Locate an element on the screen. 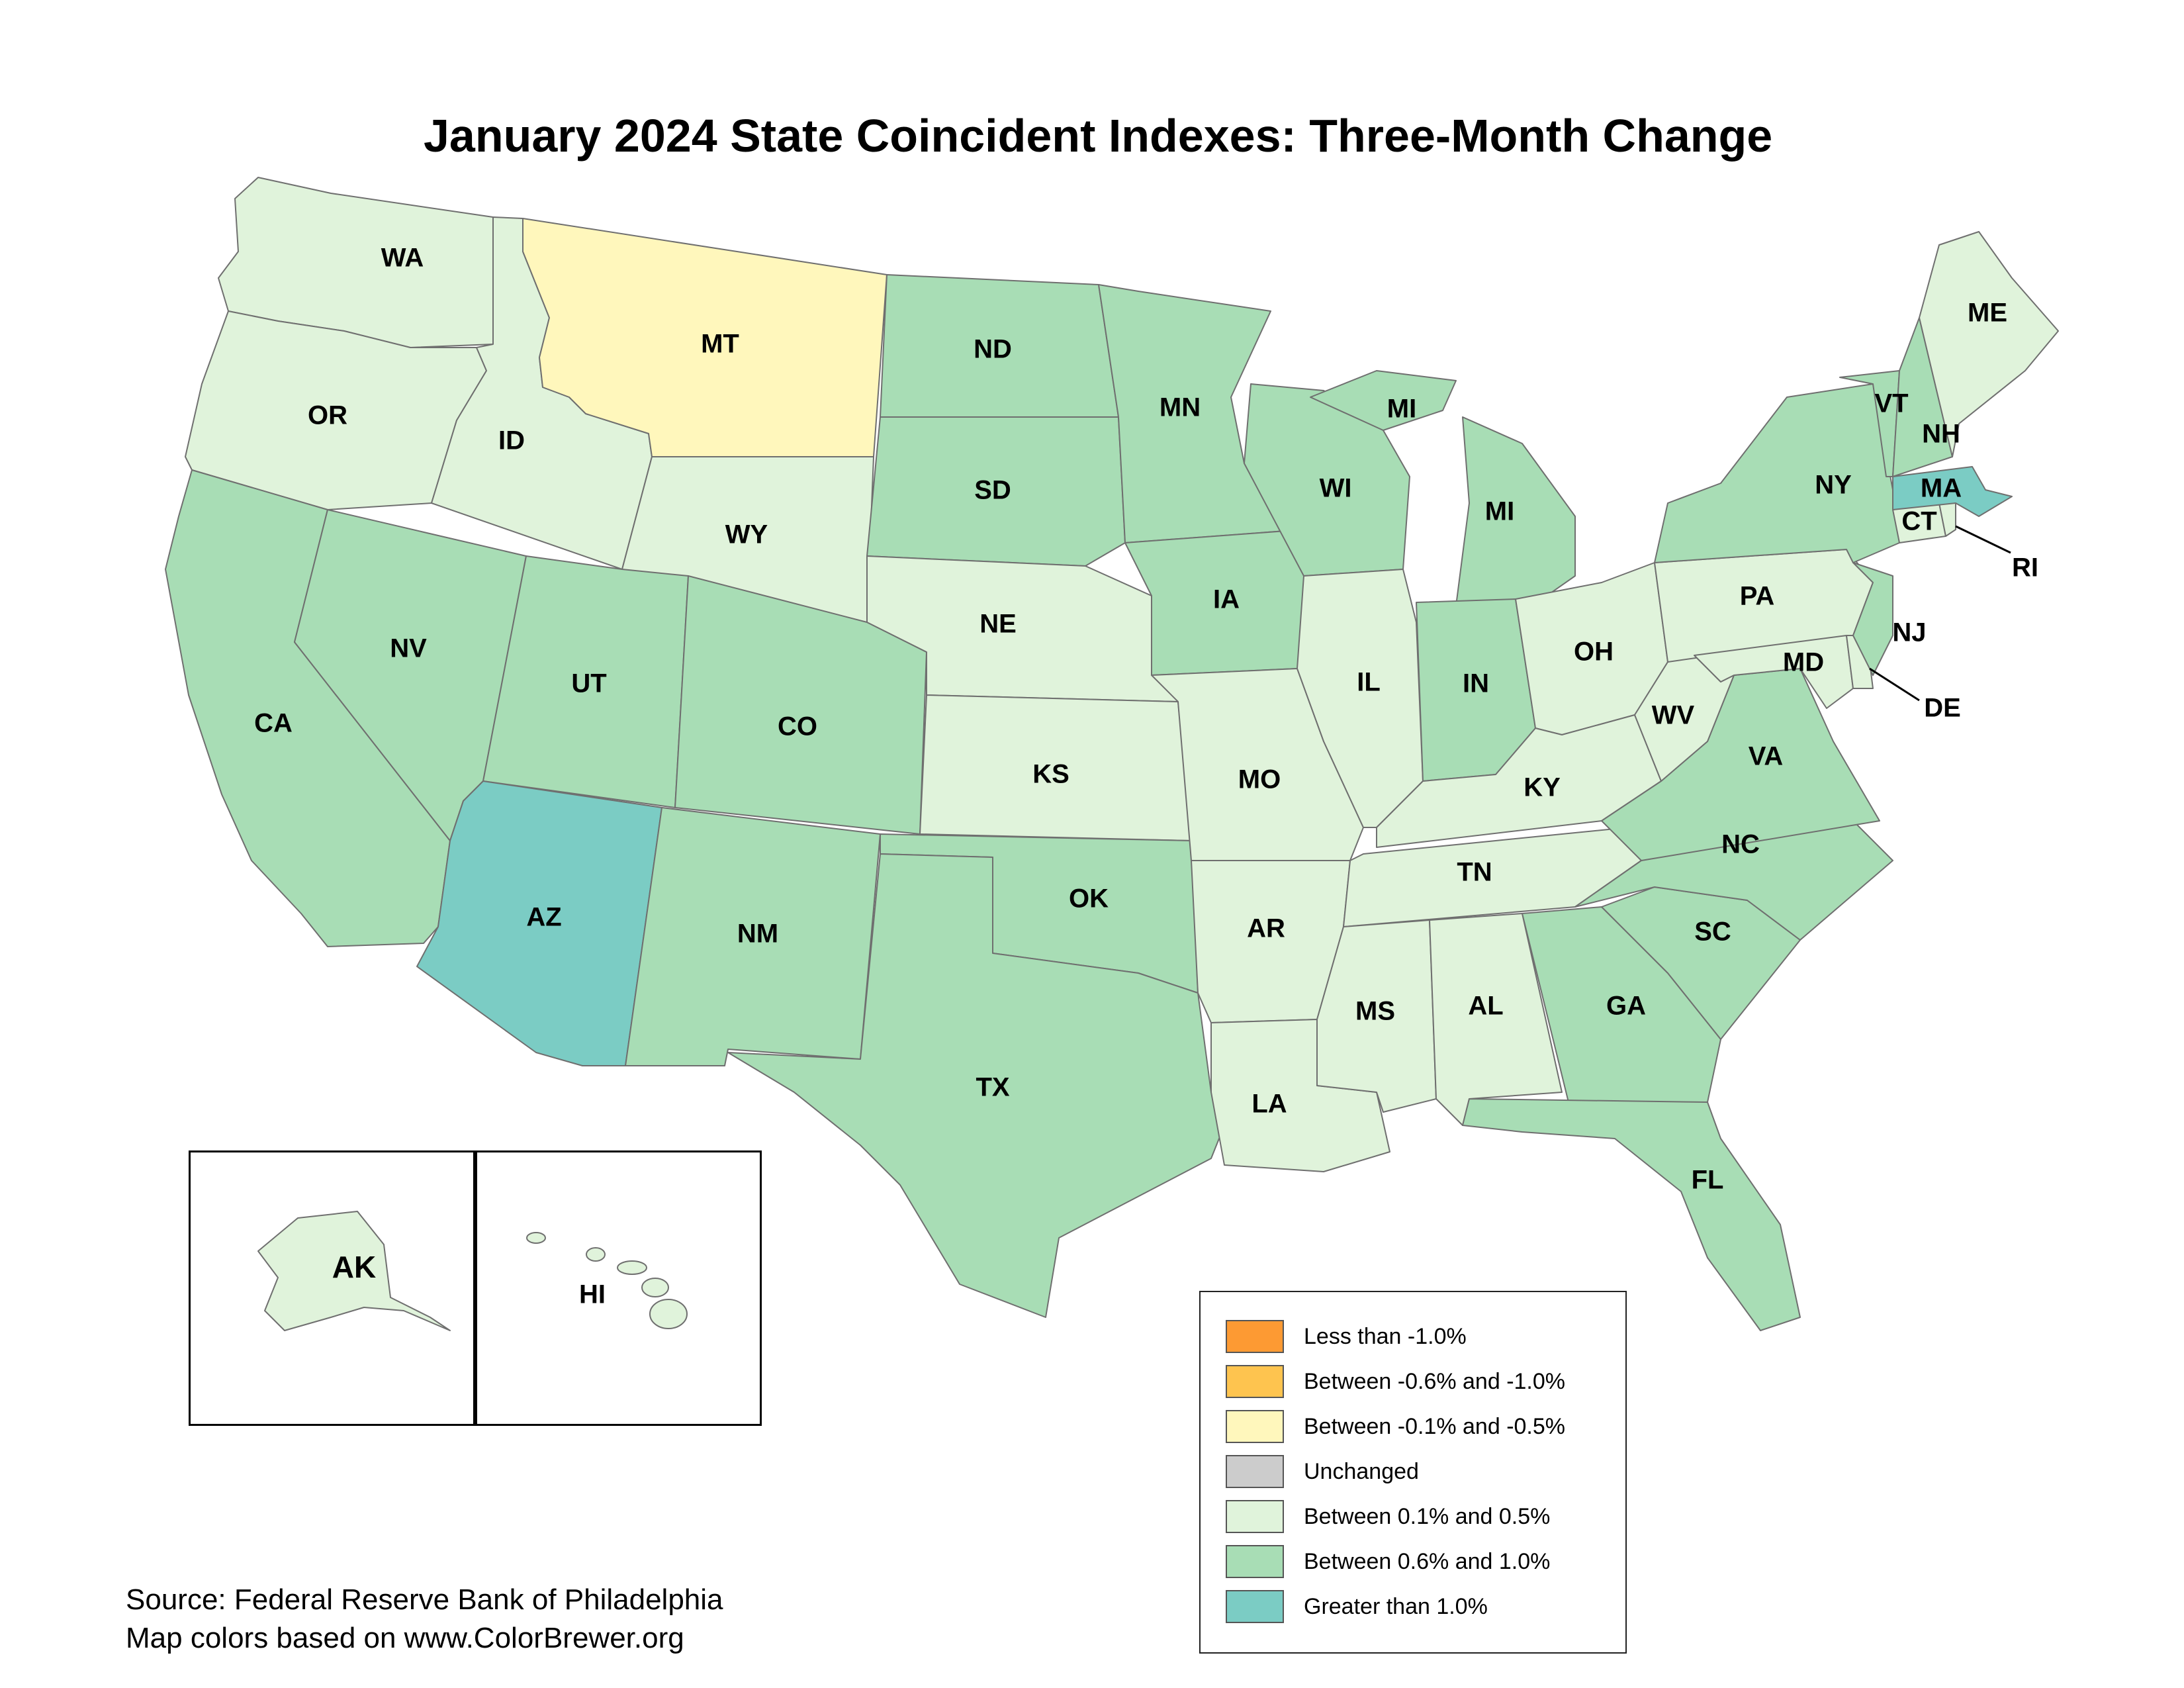 Image resolution: width=2184 pixels, height=1688 pixels. legend-item: Between -0.1% and -0.5% is located at coordinates (1396, 1426).